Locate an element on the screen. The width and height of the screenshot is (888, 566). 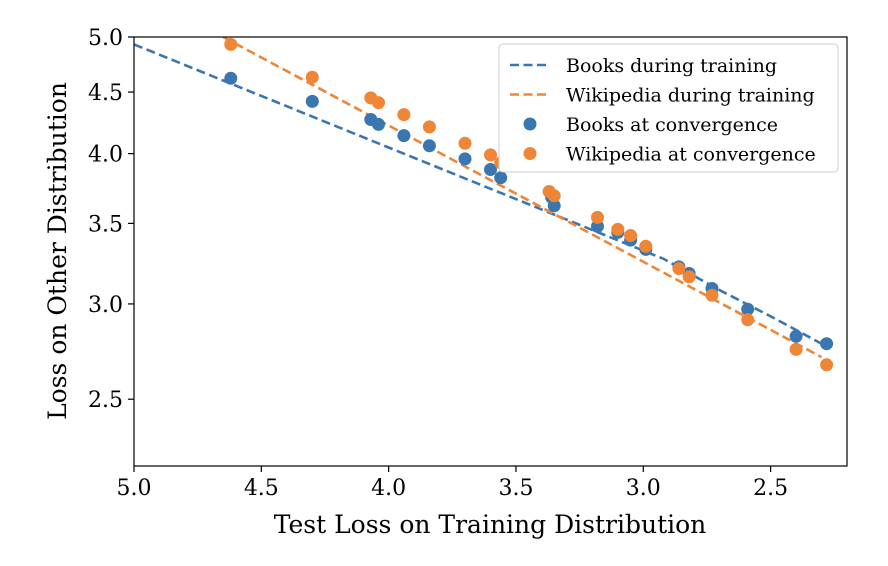
legend-label: Wikipedia during training is located at coordinates (690, 96).